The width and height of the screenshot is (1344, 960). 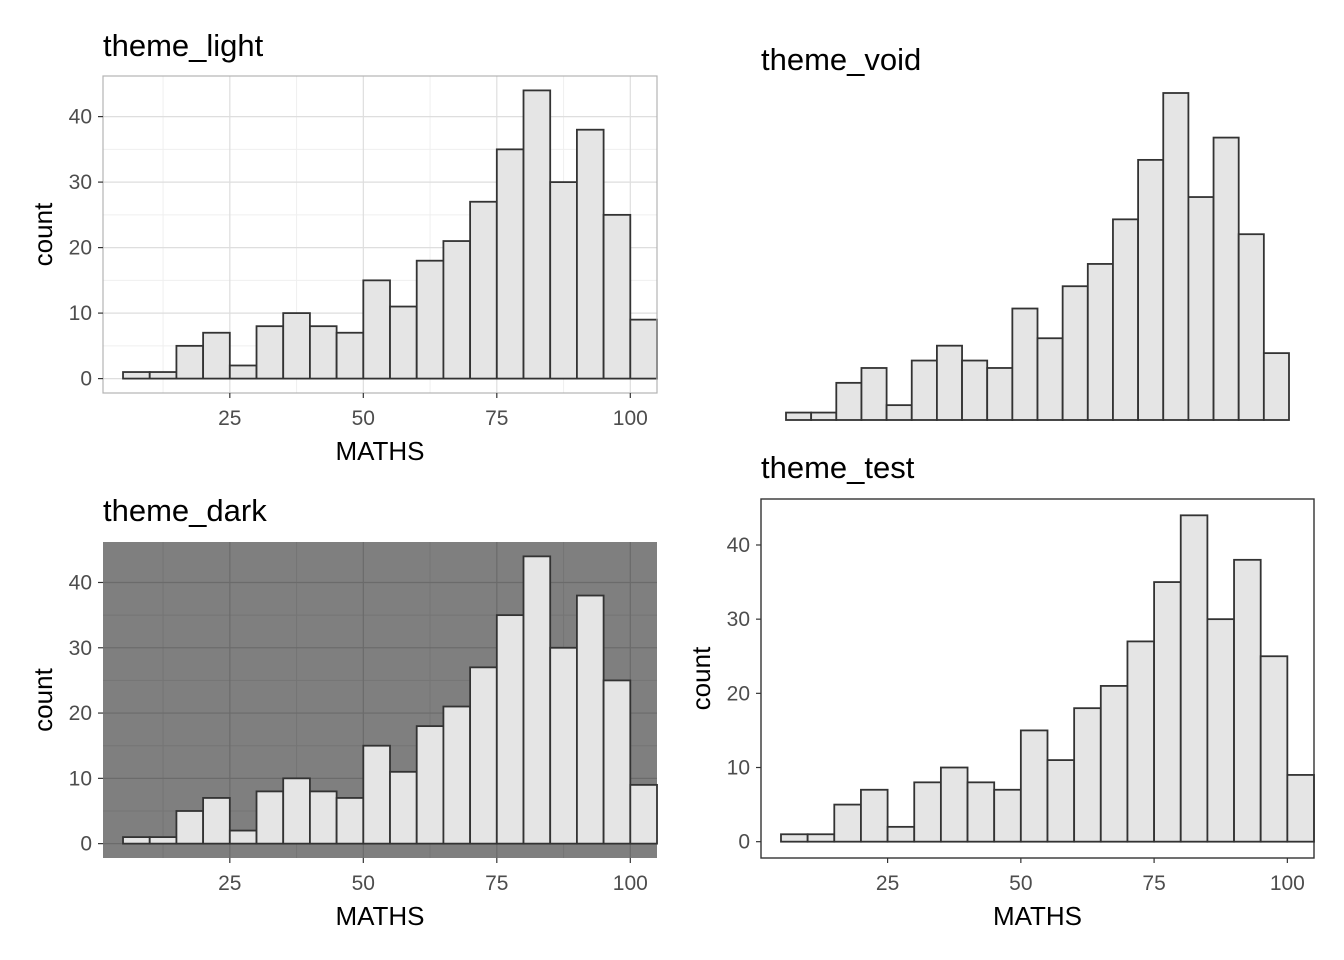 I want to click on panel-title: theme_dark, so click(x=185, y=510).